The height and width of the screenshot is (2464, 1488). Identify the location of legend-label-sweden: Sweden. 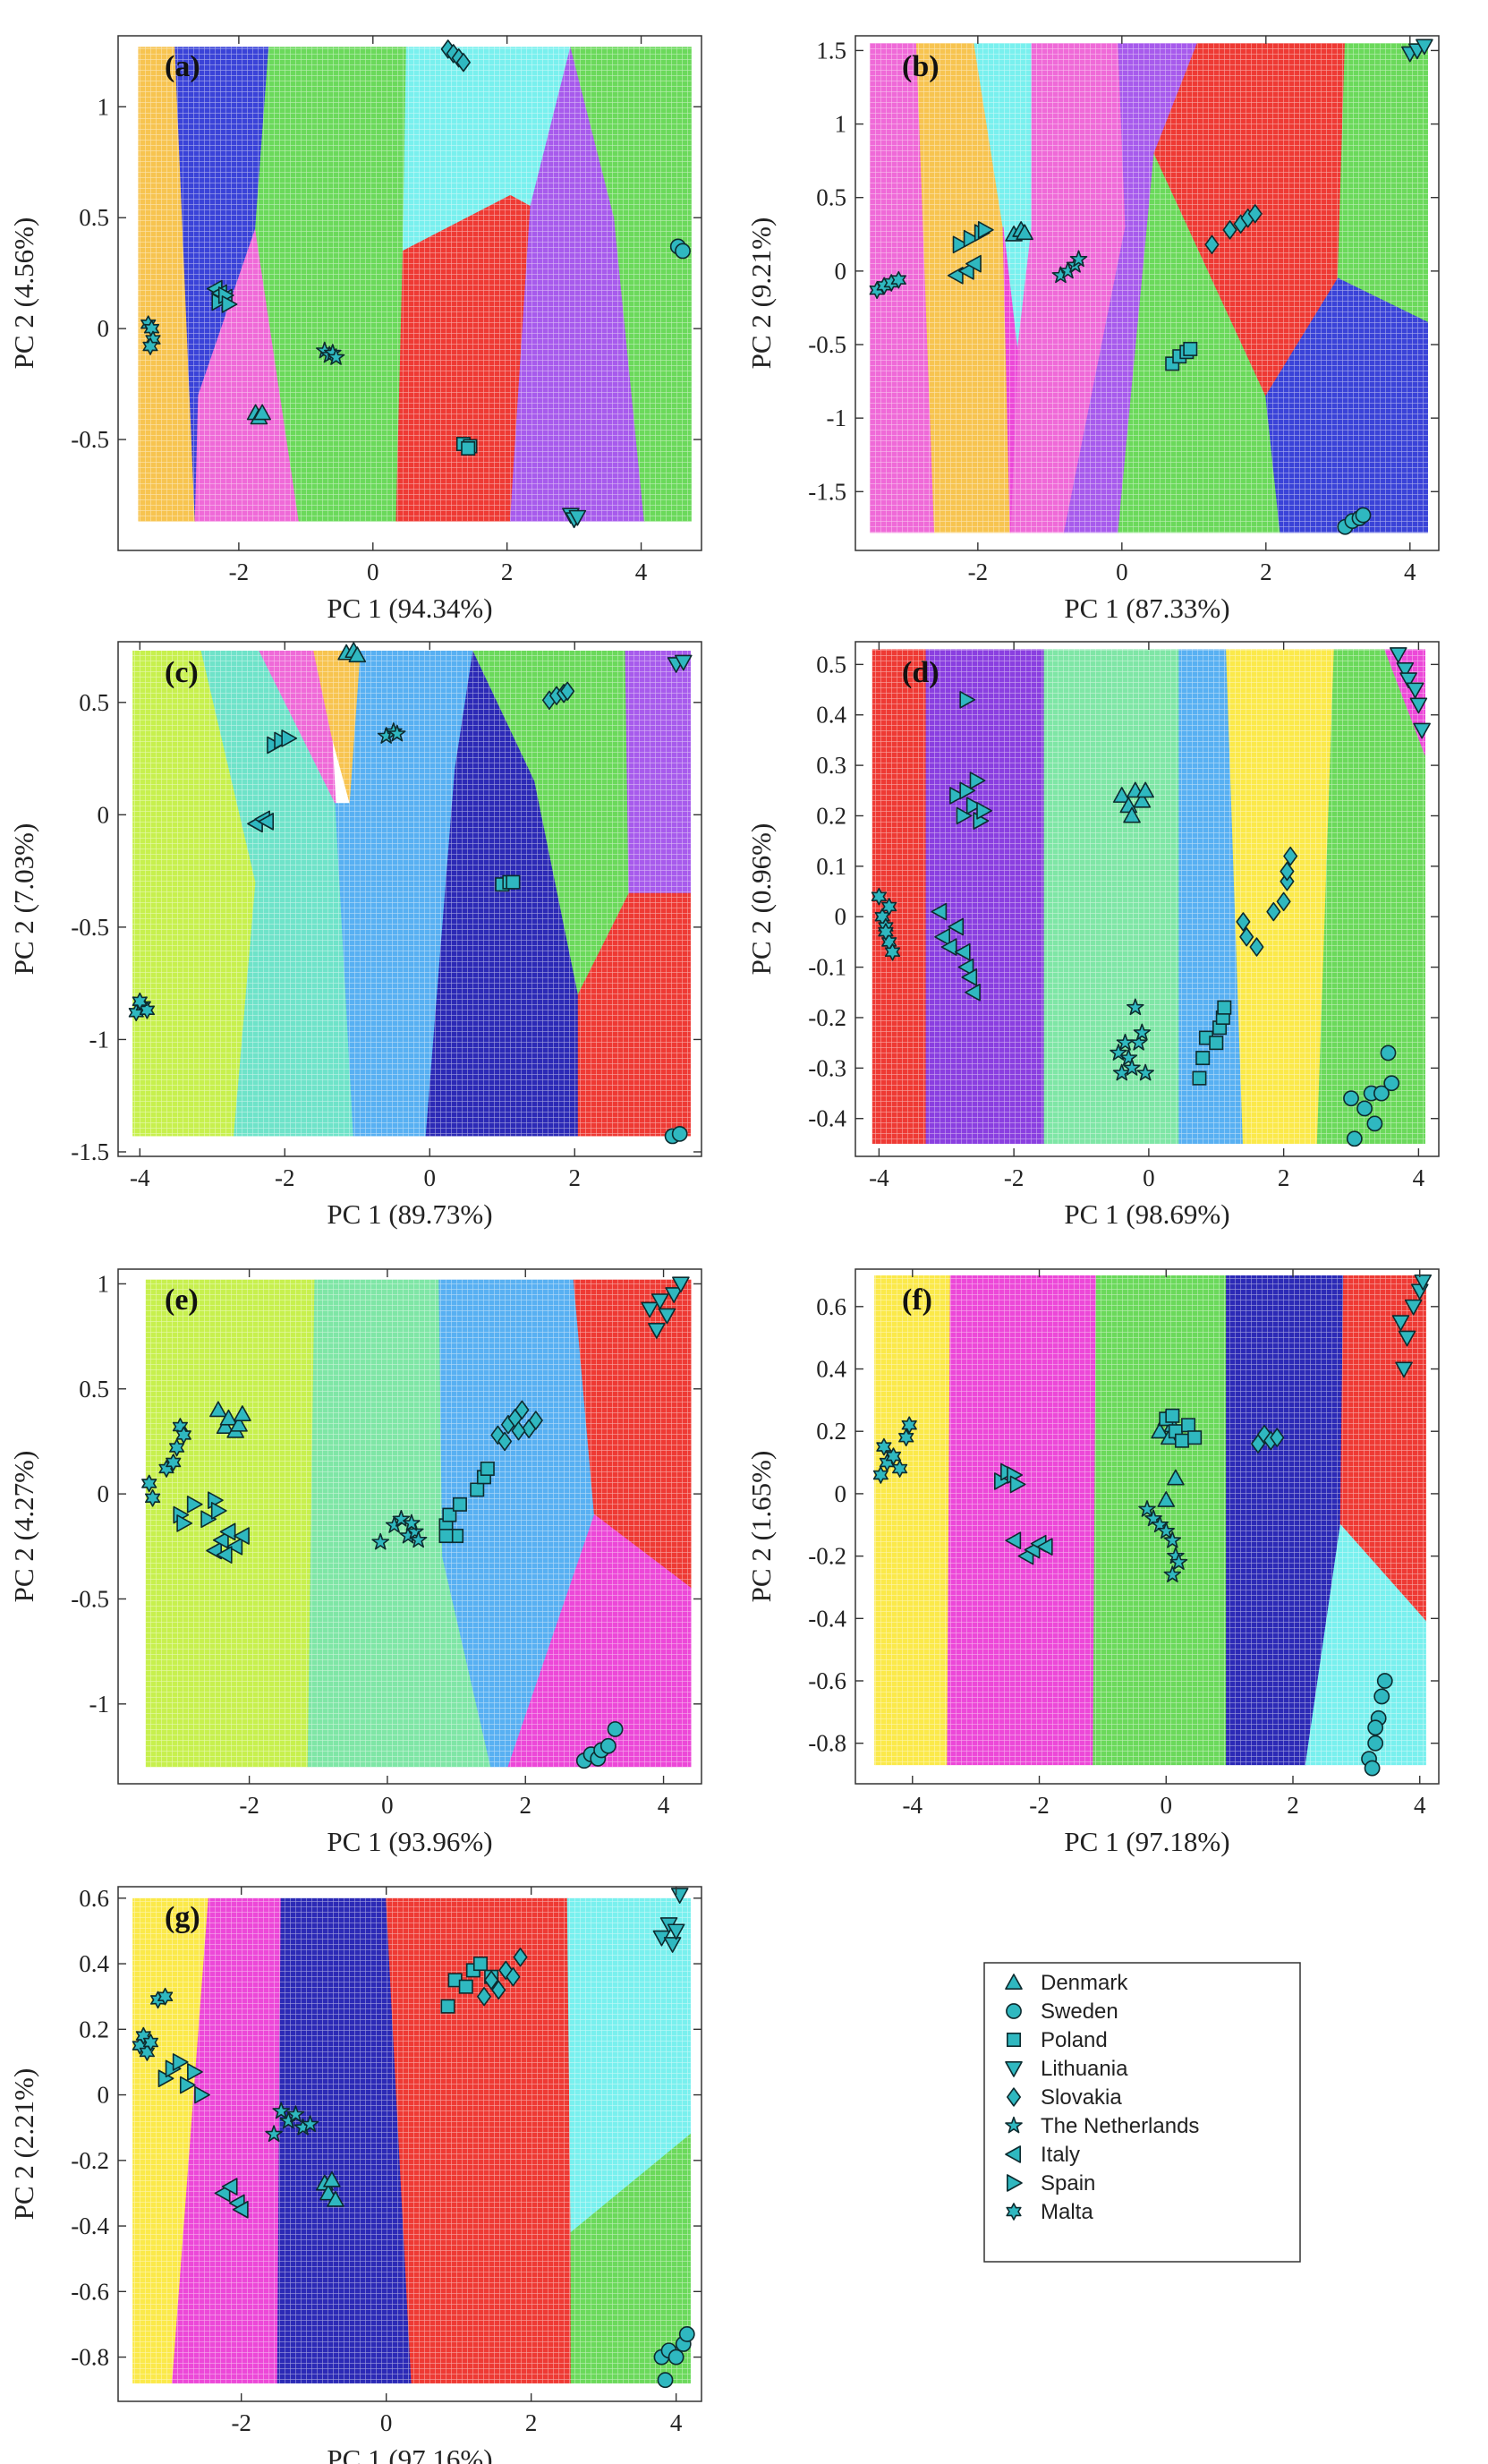
(1079, 2011).